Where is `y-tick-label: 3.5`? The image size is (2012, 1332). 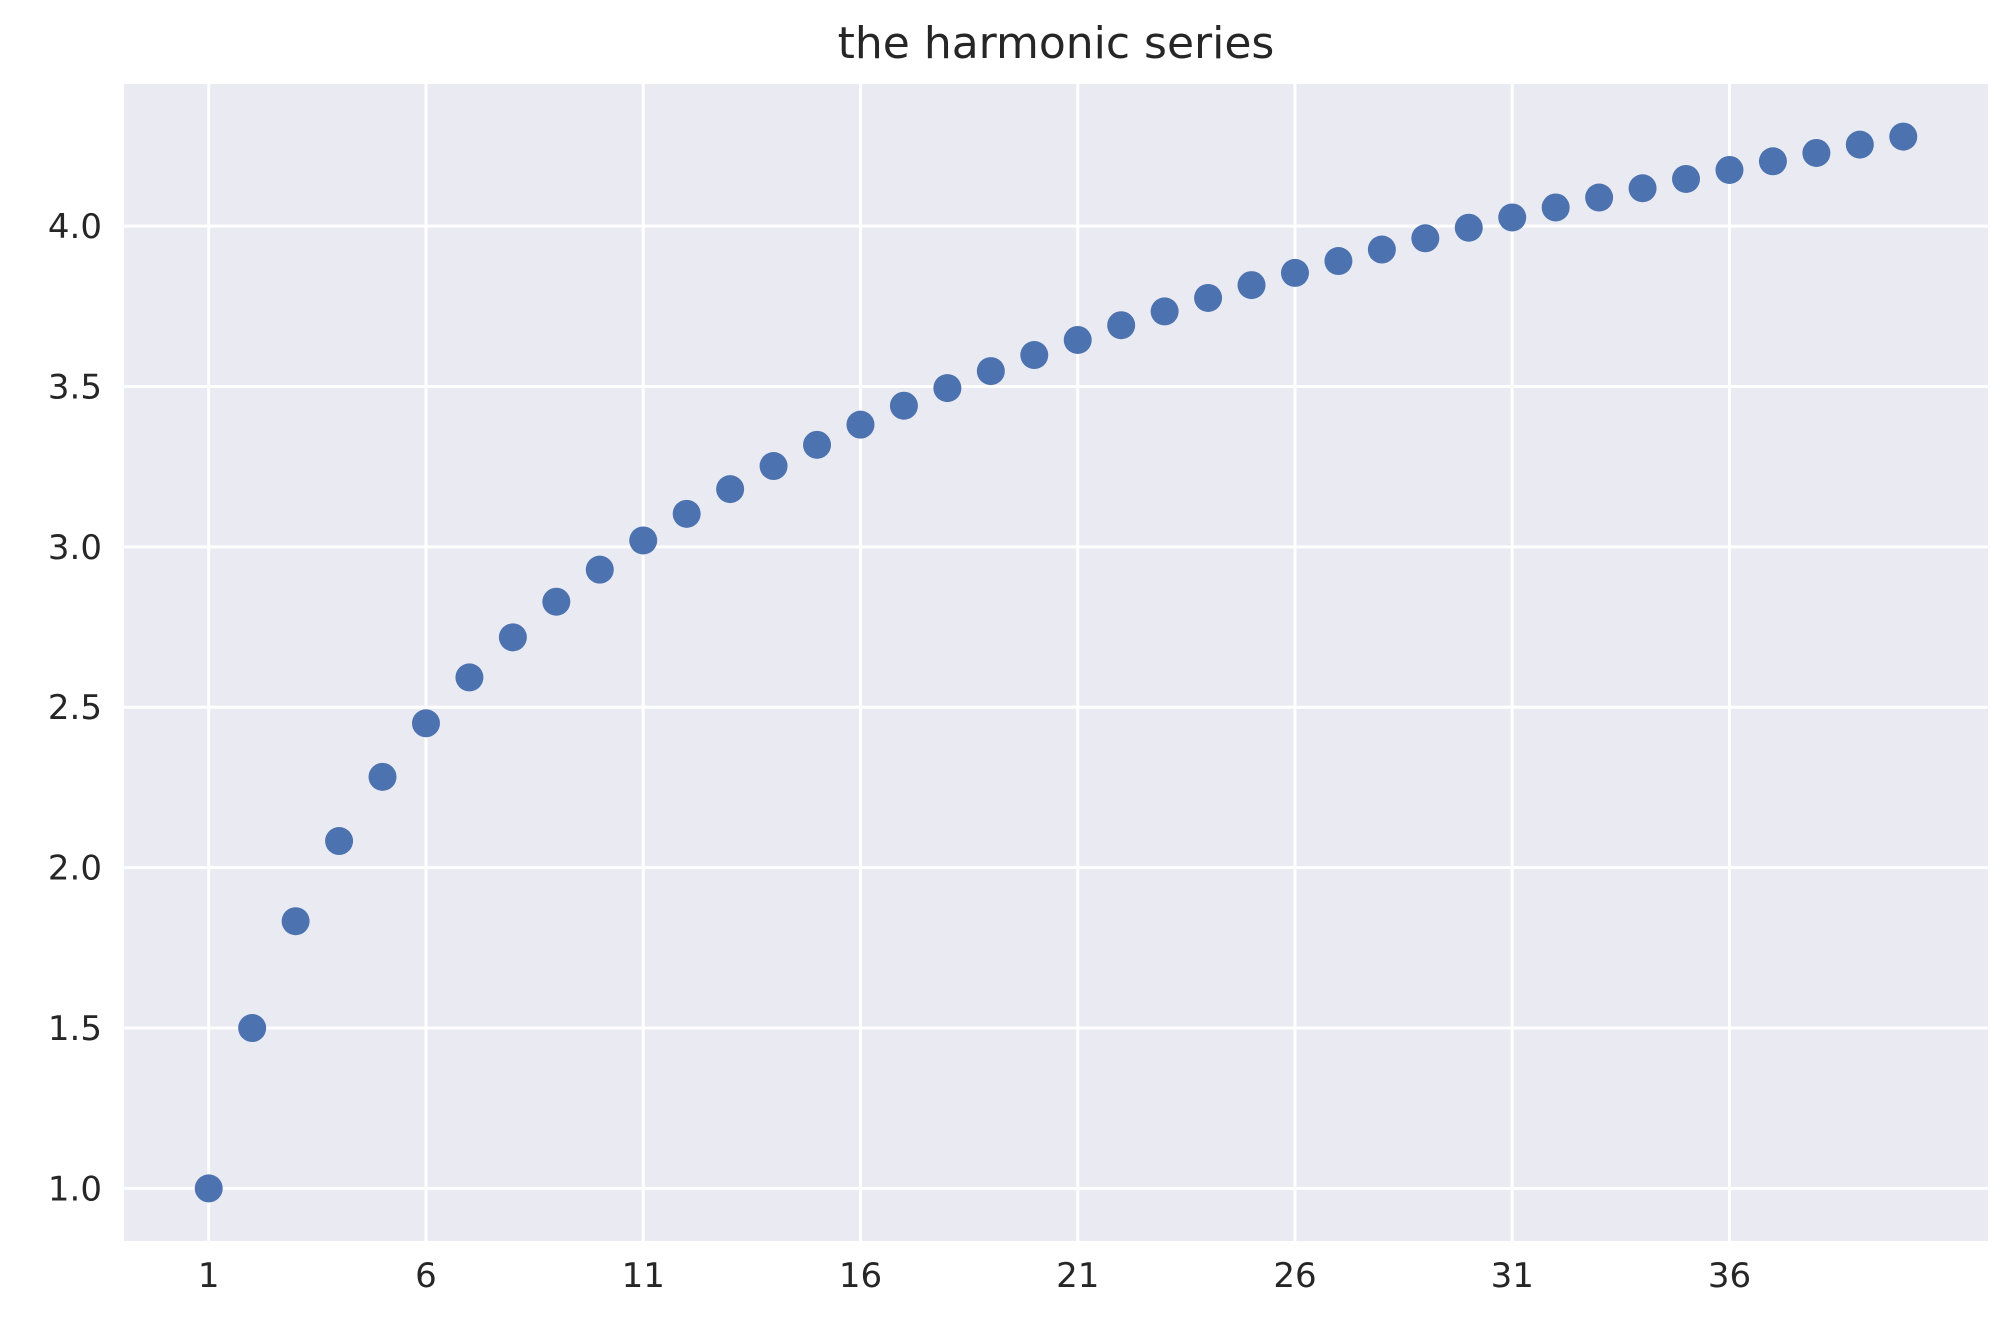 y-tick-label: 3.5 is located at coordinates (75, 387).